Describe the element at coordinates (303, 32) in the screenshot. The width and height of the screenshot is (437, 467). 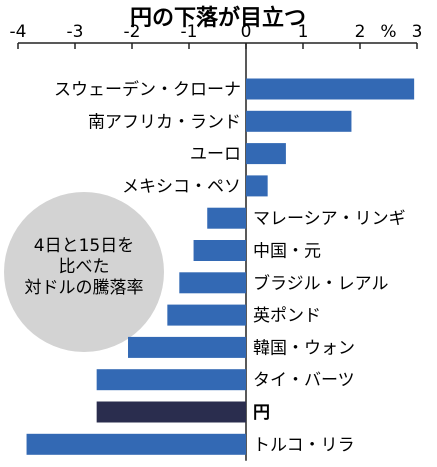
I see `x-tick-label: 1` at that location.